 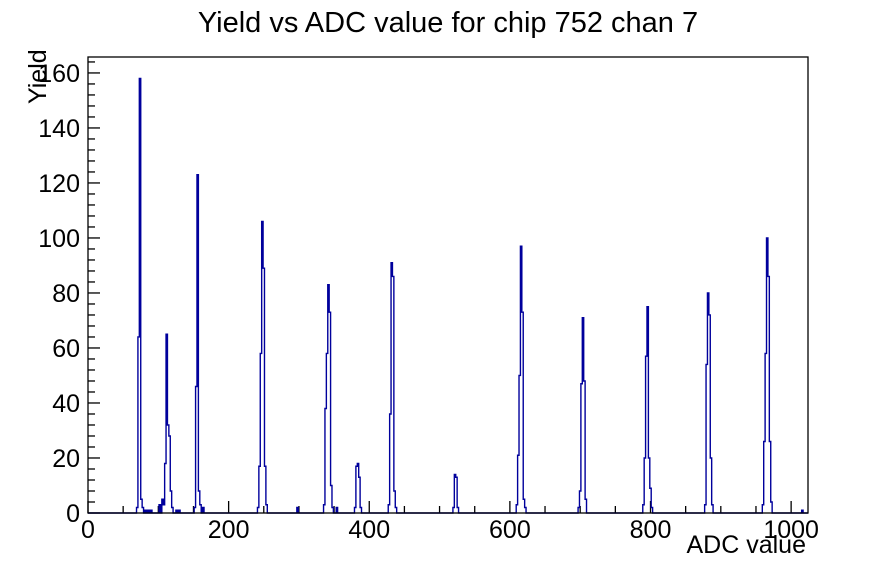 I want to click on x-tick-label: 600, so click(x=510, y=530).